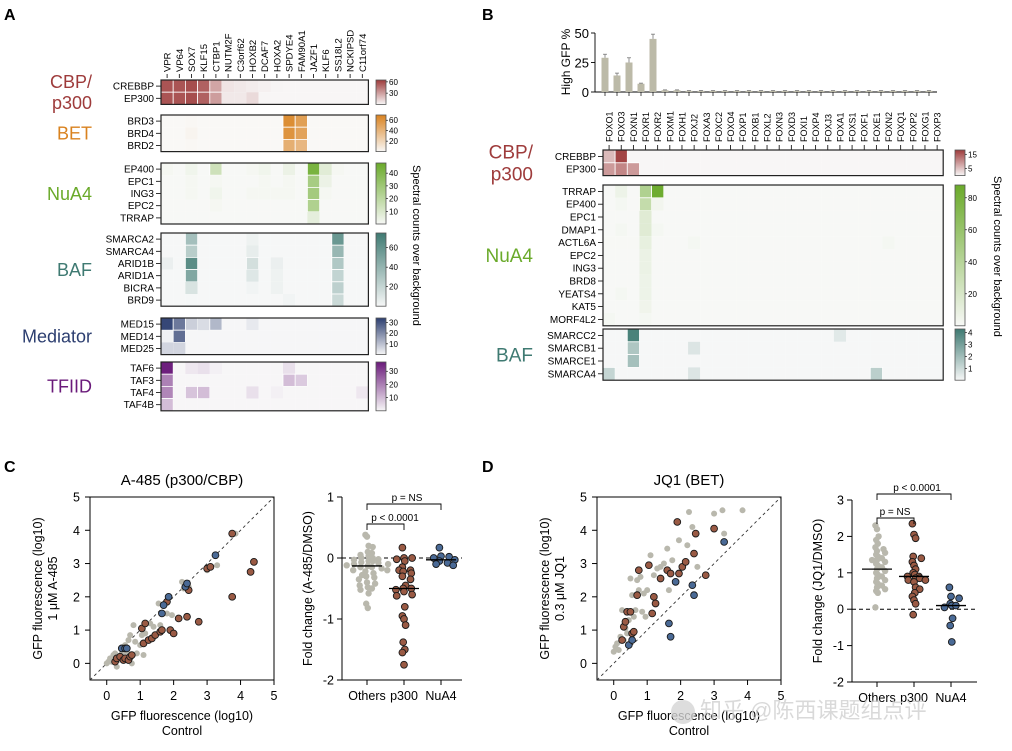  I want to click on point-nua4, so click(692, 585).